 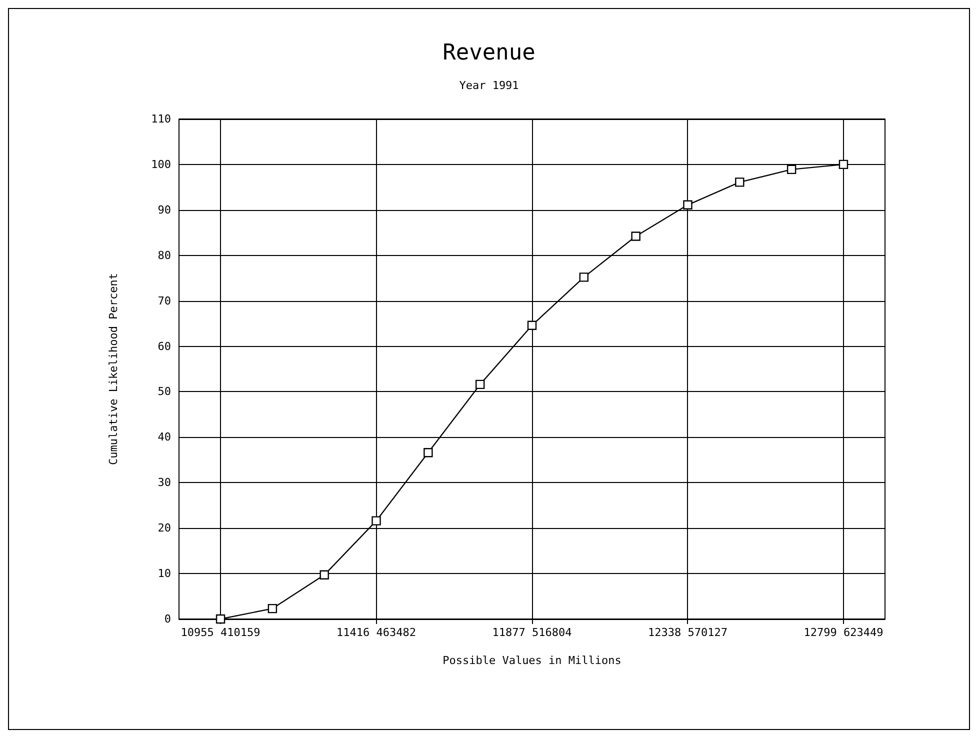 What do you see at coordinates (113, 369) in the screenshot?
I see `y-axis-title: Cumulative Likelihood Percent` at bounding box center [113, 369].